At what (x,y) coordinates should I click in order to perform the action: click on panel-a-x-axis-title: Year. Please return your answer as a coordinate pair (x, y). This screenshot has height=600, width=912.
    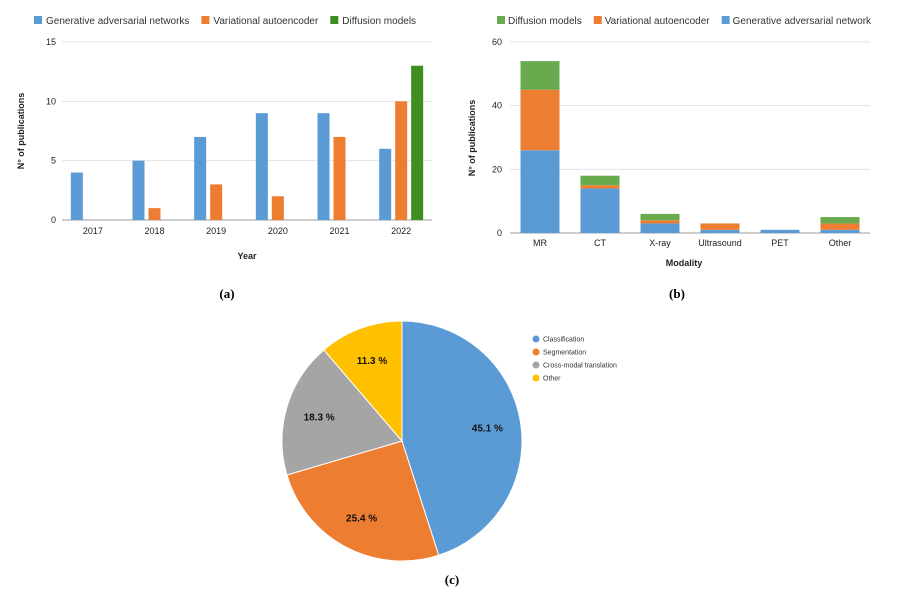
    Looking at the image, I should click on (247, 256).